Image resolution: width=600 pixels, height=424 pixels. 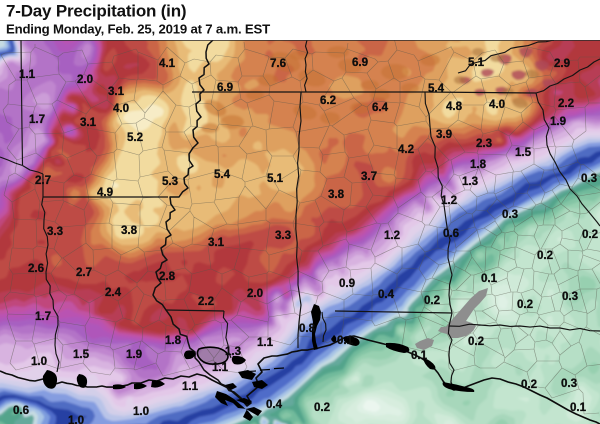 What do you see at coordinates (406, 149) in the screenshot?
I see `svg-text: 4.2` at bounding box center [406, 149].